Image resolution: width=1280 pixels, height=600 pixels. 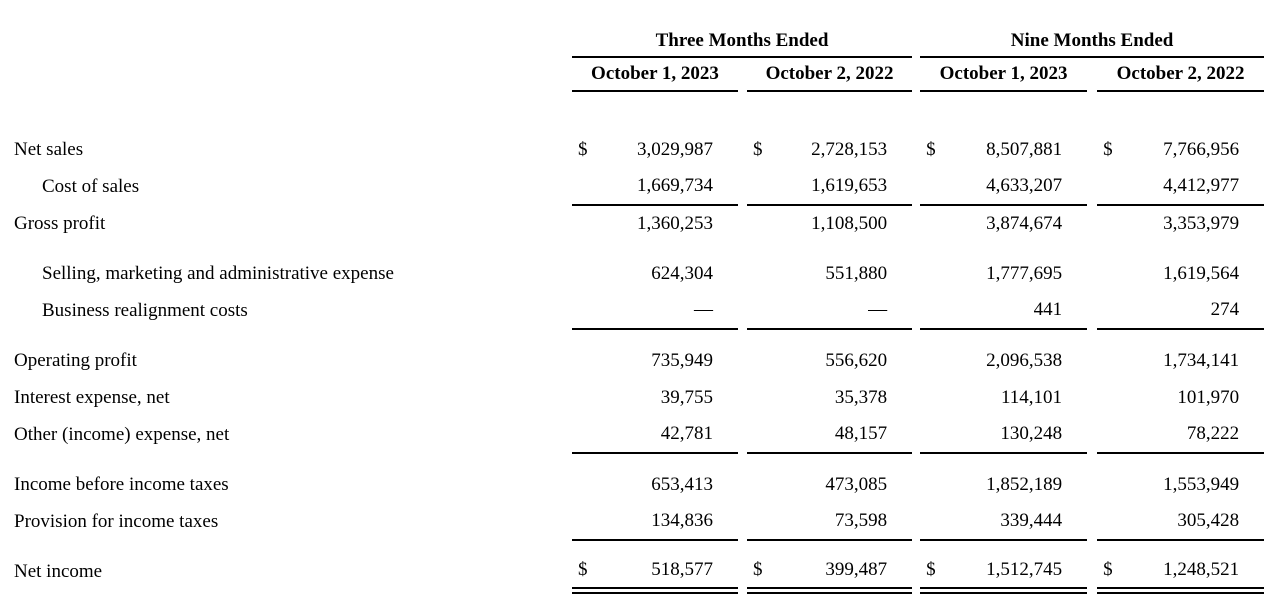 What do you see at coordinates (121, 484) in the screenshot?
I see `row-label: Income before income taxes` at bounding box center [121, 484].